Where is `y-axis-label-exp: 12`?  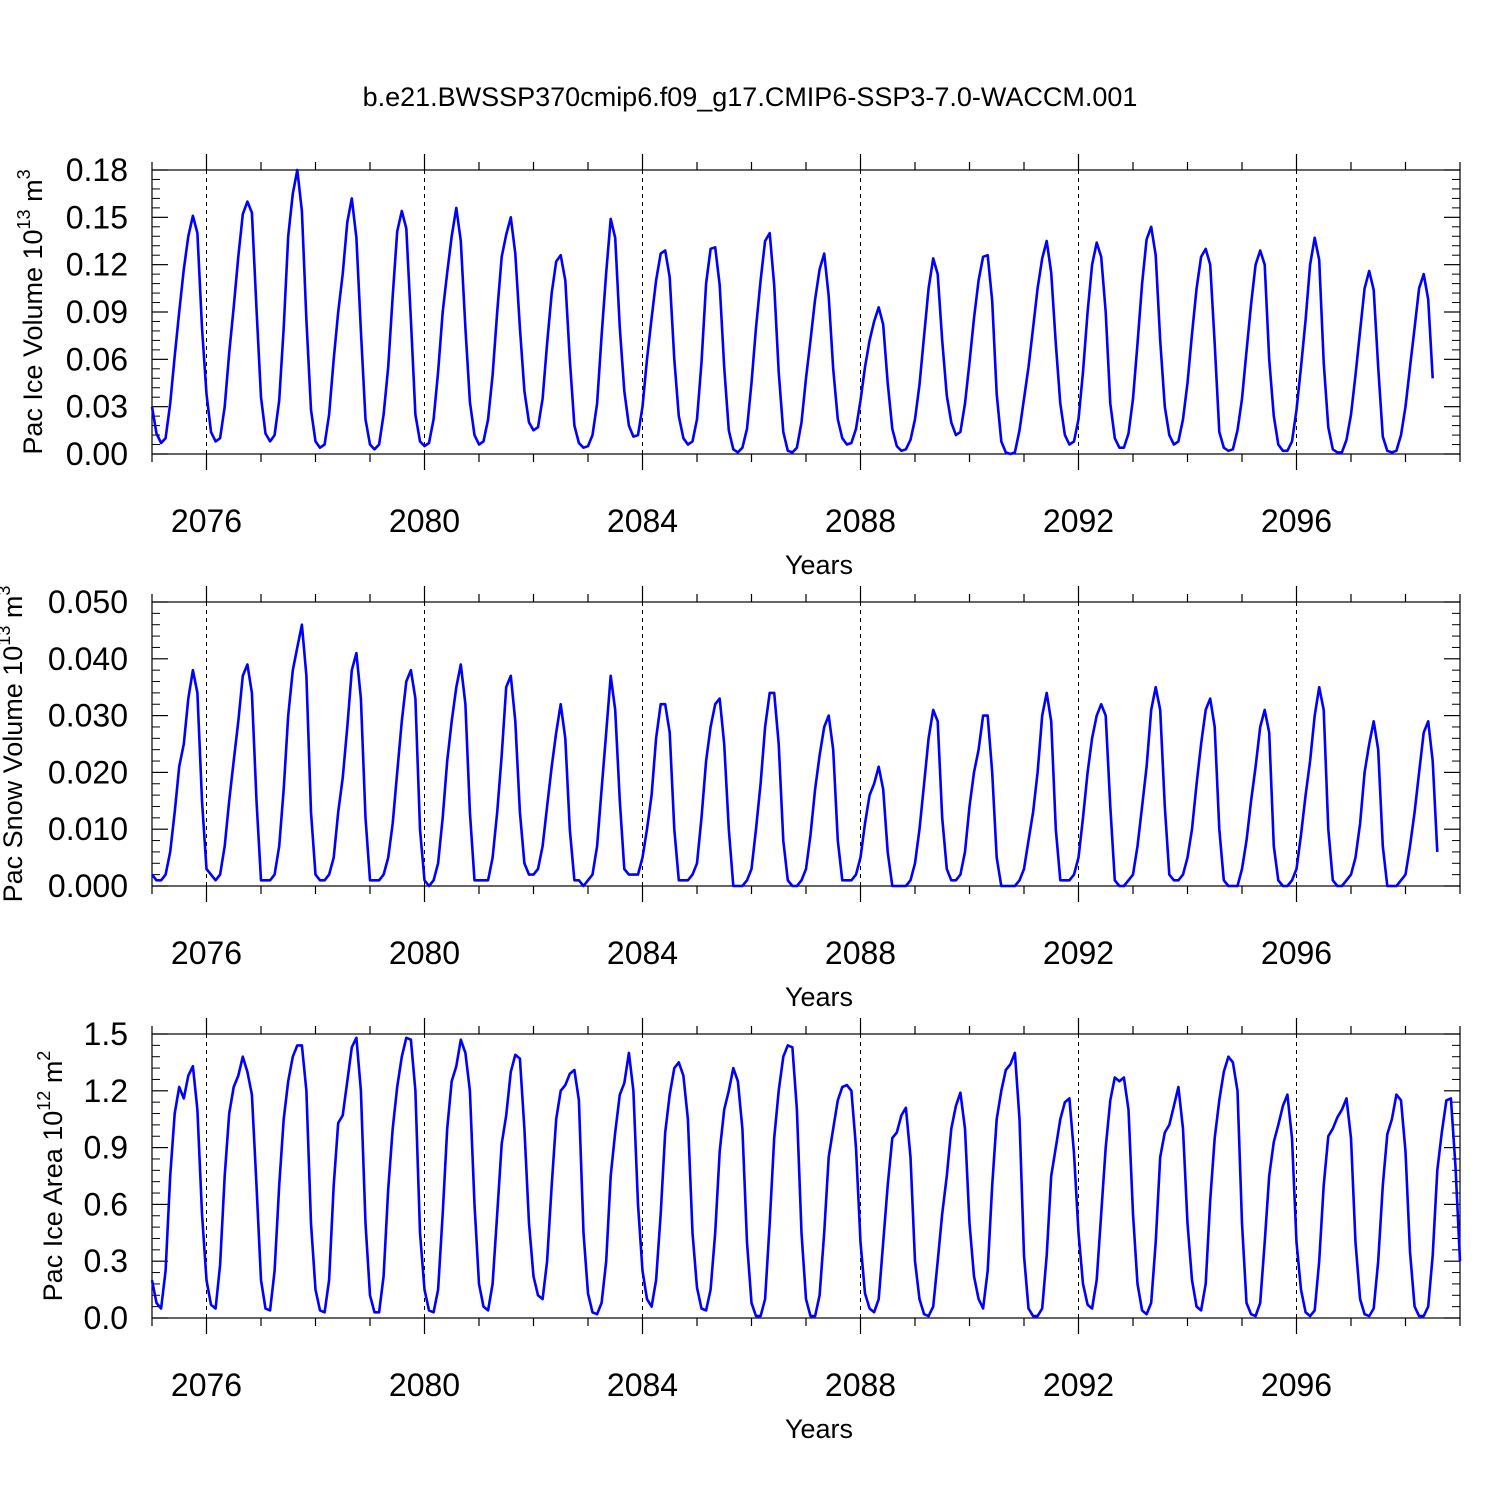
y-axis-label-exp: 12 is located at coordinates (44, 1101).